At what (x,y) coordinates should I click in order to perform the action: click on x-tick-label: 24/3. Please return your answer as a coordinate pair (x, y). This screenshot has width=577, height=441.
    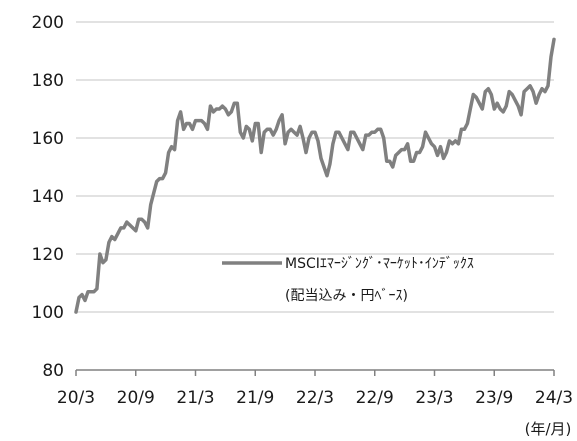
    Looking at the image, I should click on (554, 398).